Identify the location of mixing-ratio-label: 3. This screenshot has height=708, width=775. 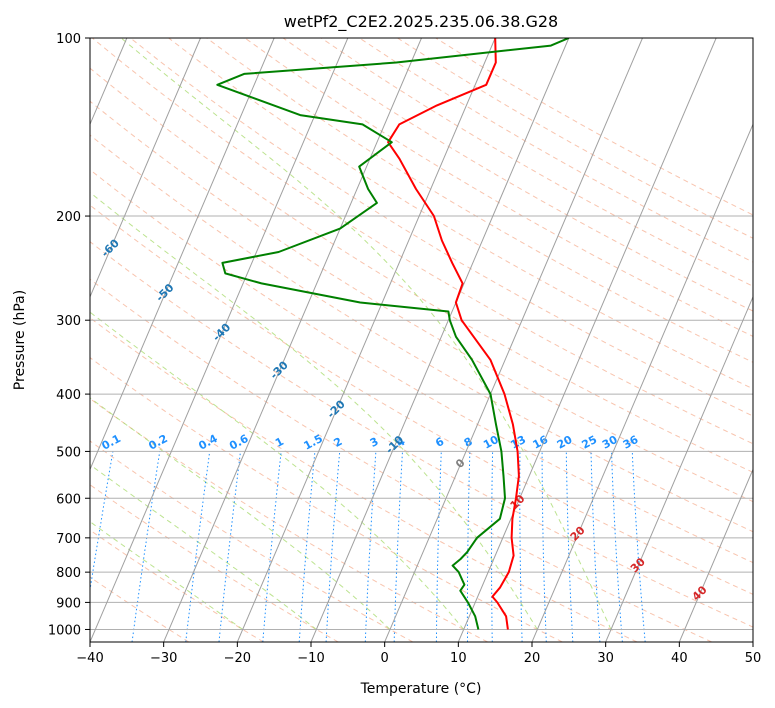
(374, 442).